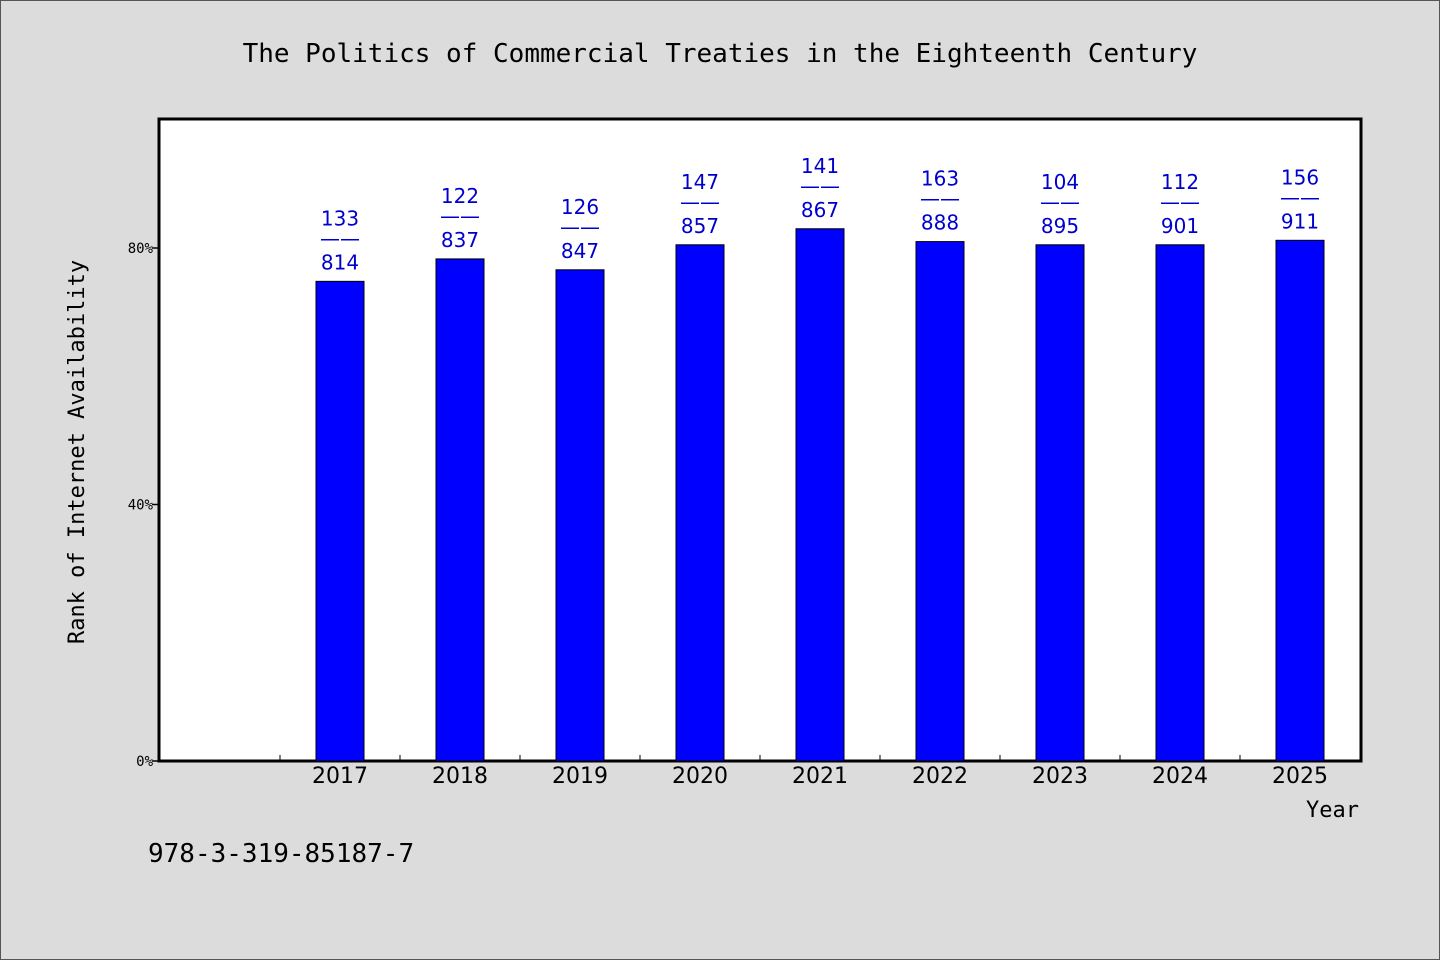 The width and height of the screenshot is (1440, 960). Describe the element at coordinates (281, 854) in the screenshot. I see `isbn-label: 978-3-319-85187-7` at that location.